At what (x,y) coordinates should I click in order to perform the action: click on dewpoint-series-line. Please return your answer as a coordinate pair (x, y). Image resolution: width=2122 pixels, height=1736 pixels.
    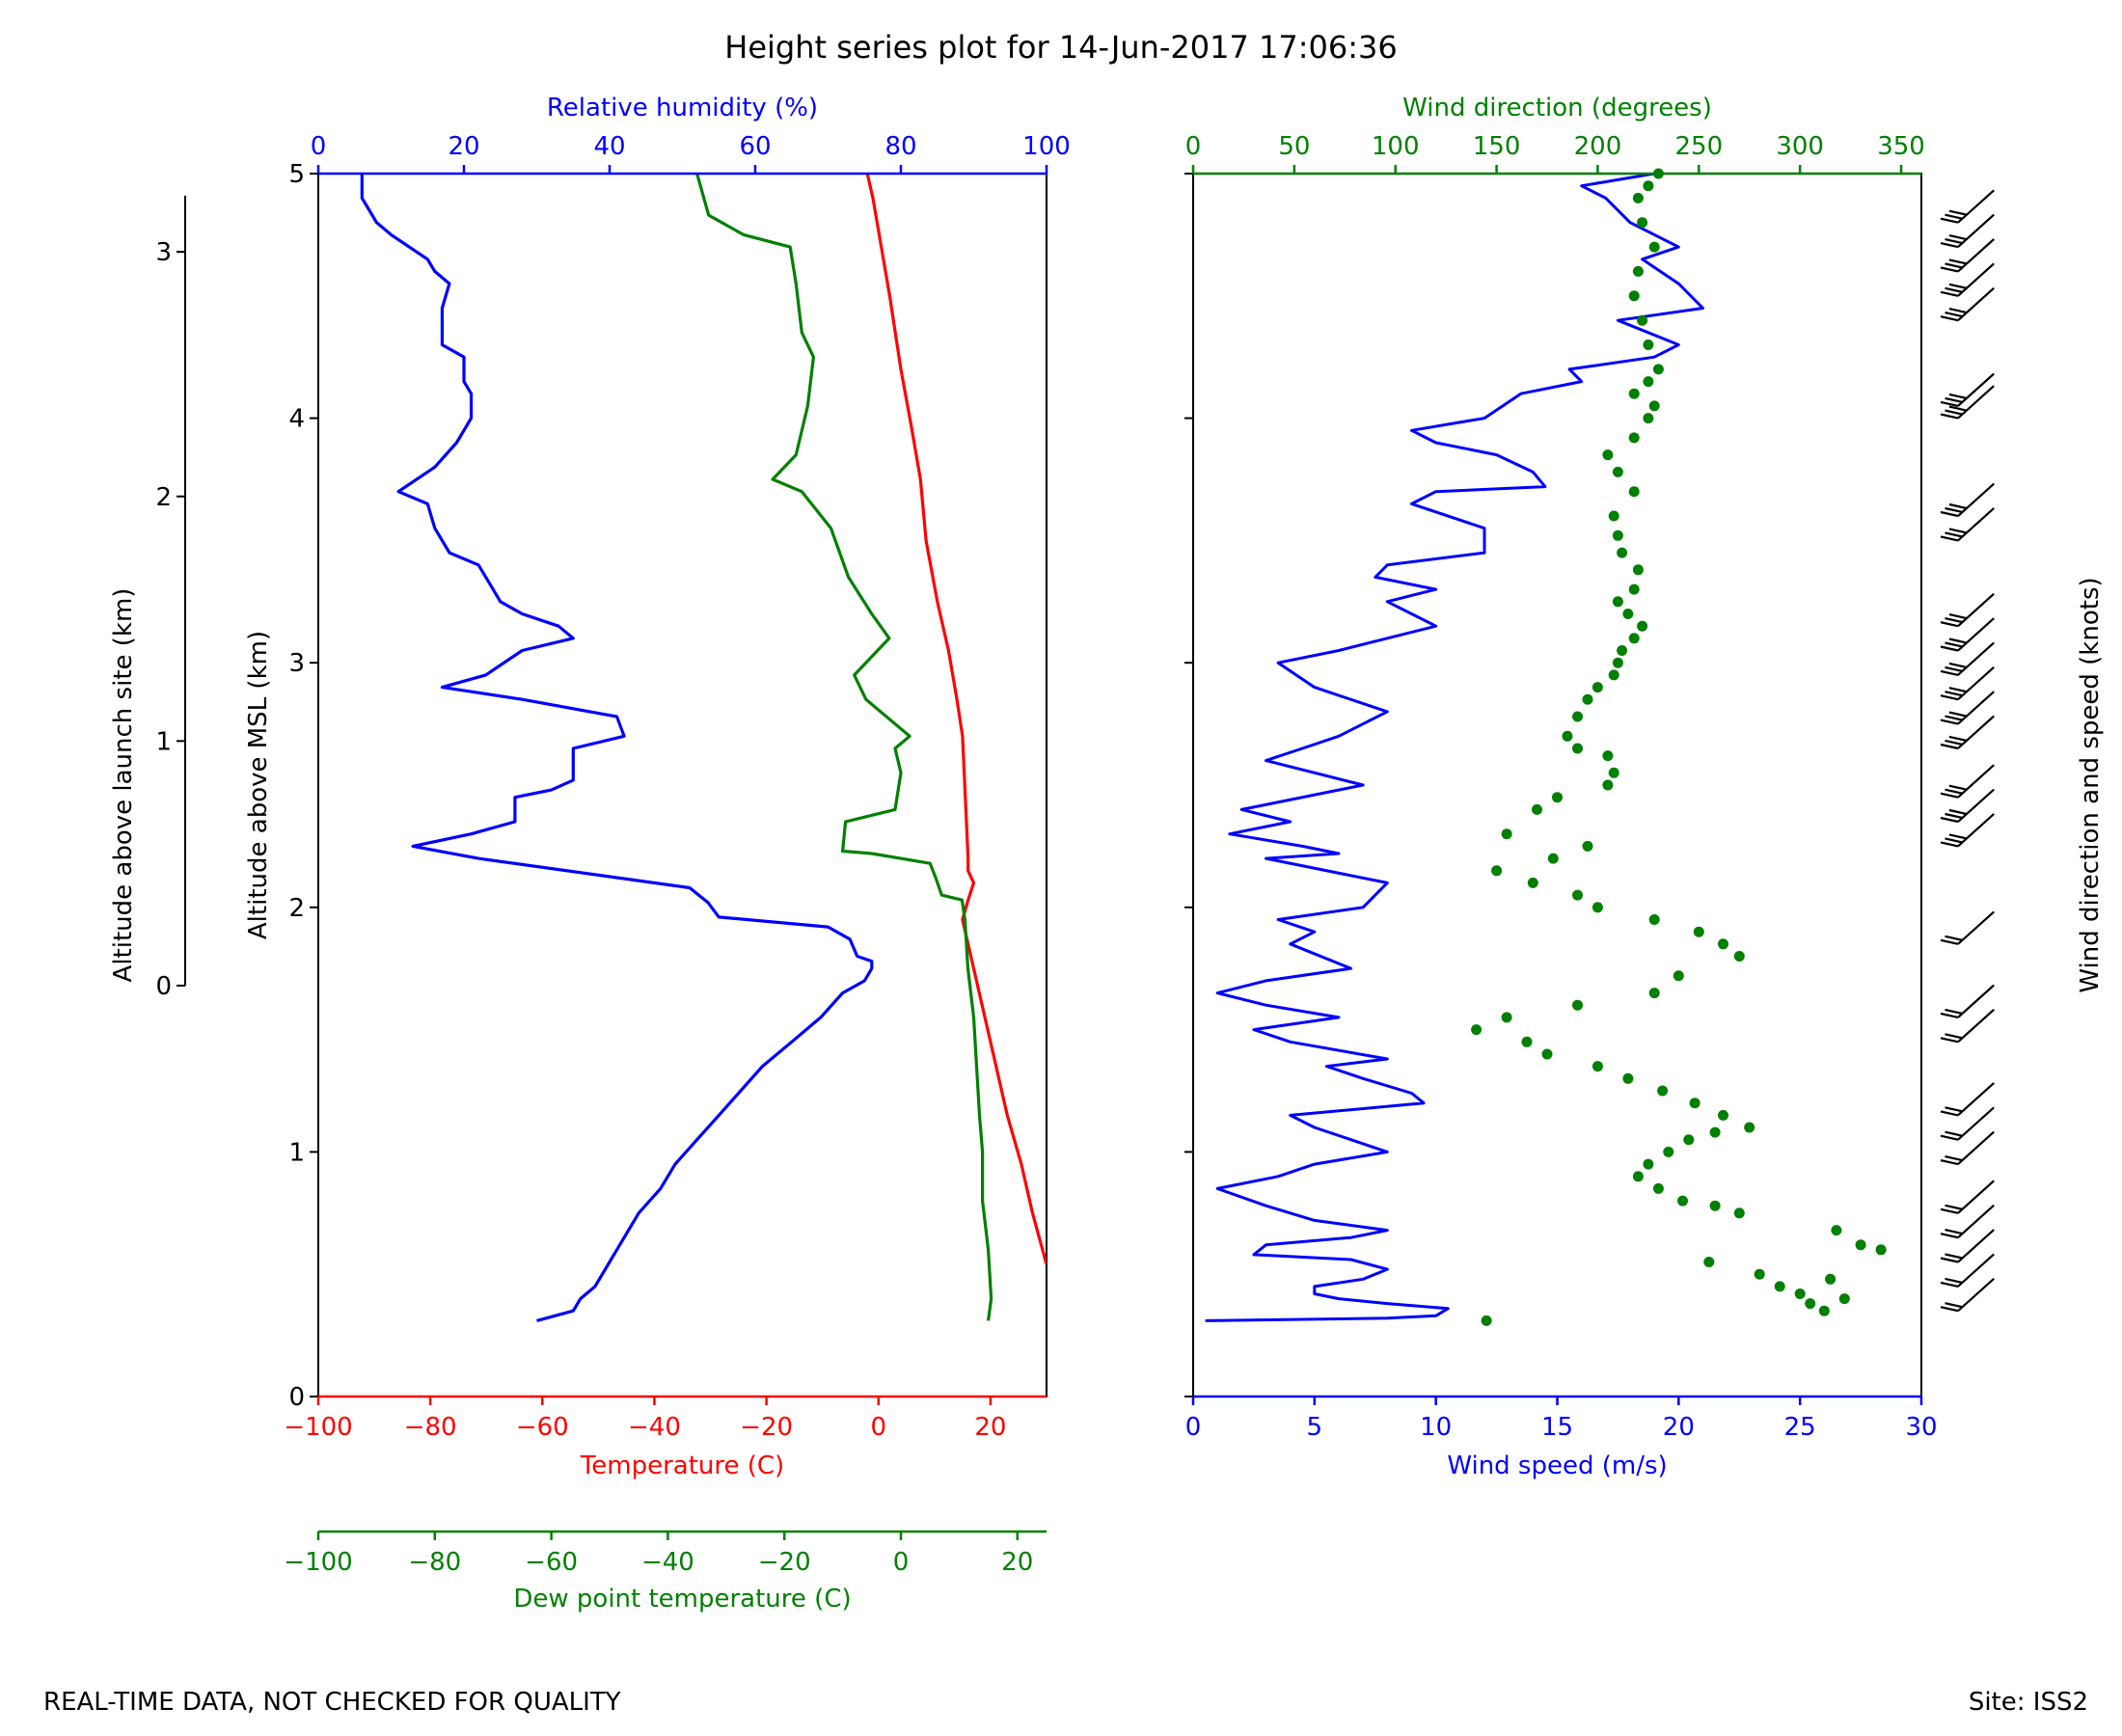
    Looking at the image, I should click on (844, 747).